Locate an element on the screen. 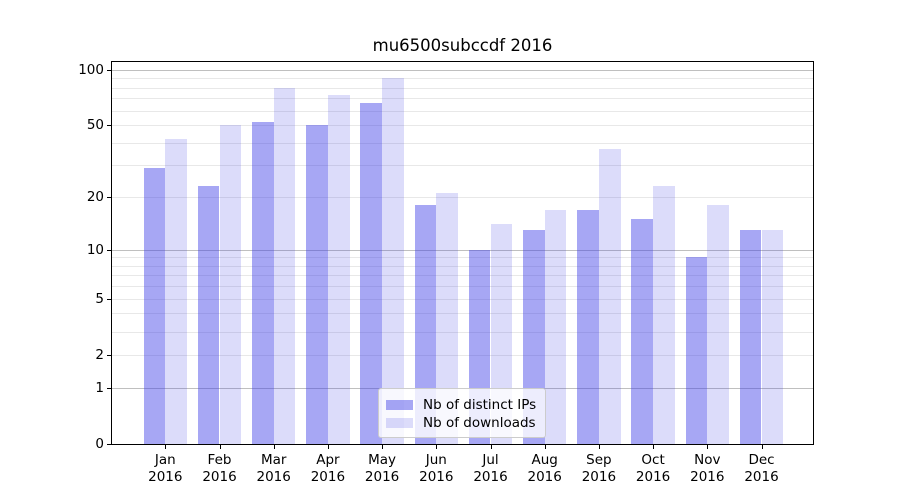 The image size is (900, 500). x-tick-label-jan: Jan 2016 is located at coordinates (165, 469).